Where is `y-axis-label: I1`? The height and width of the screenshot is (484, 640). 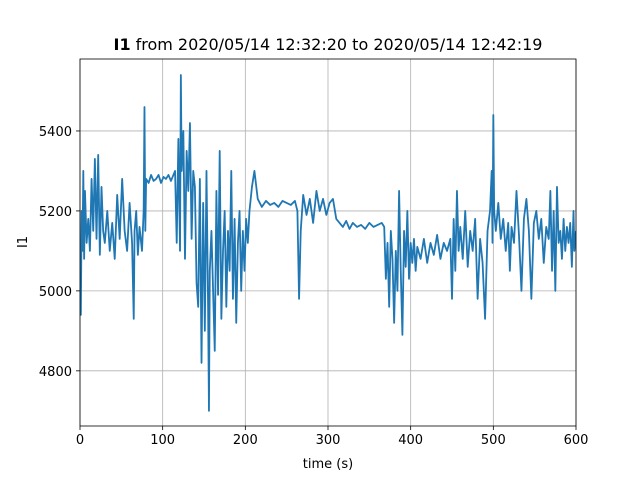 y-axis-label: I1 is located at coordinates (23, 242).